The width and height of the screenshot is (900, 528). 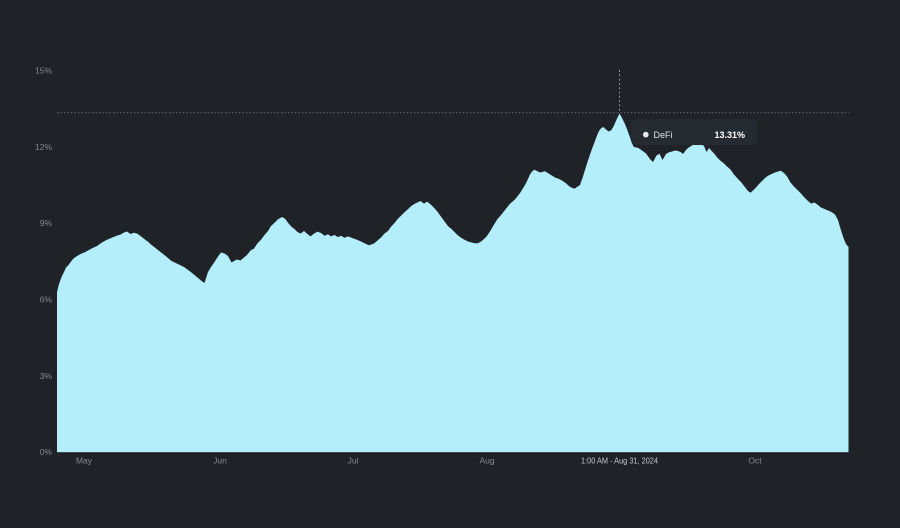 What do you see at coordinates (43, 147) in the screenshot?
I see `svg-text: 12%` at bounding box center [43, 147].